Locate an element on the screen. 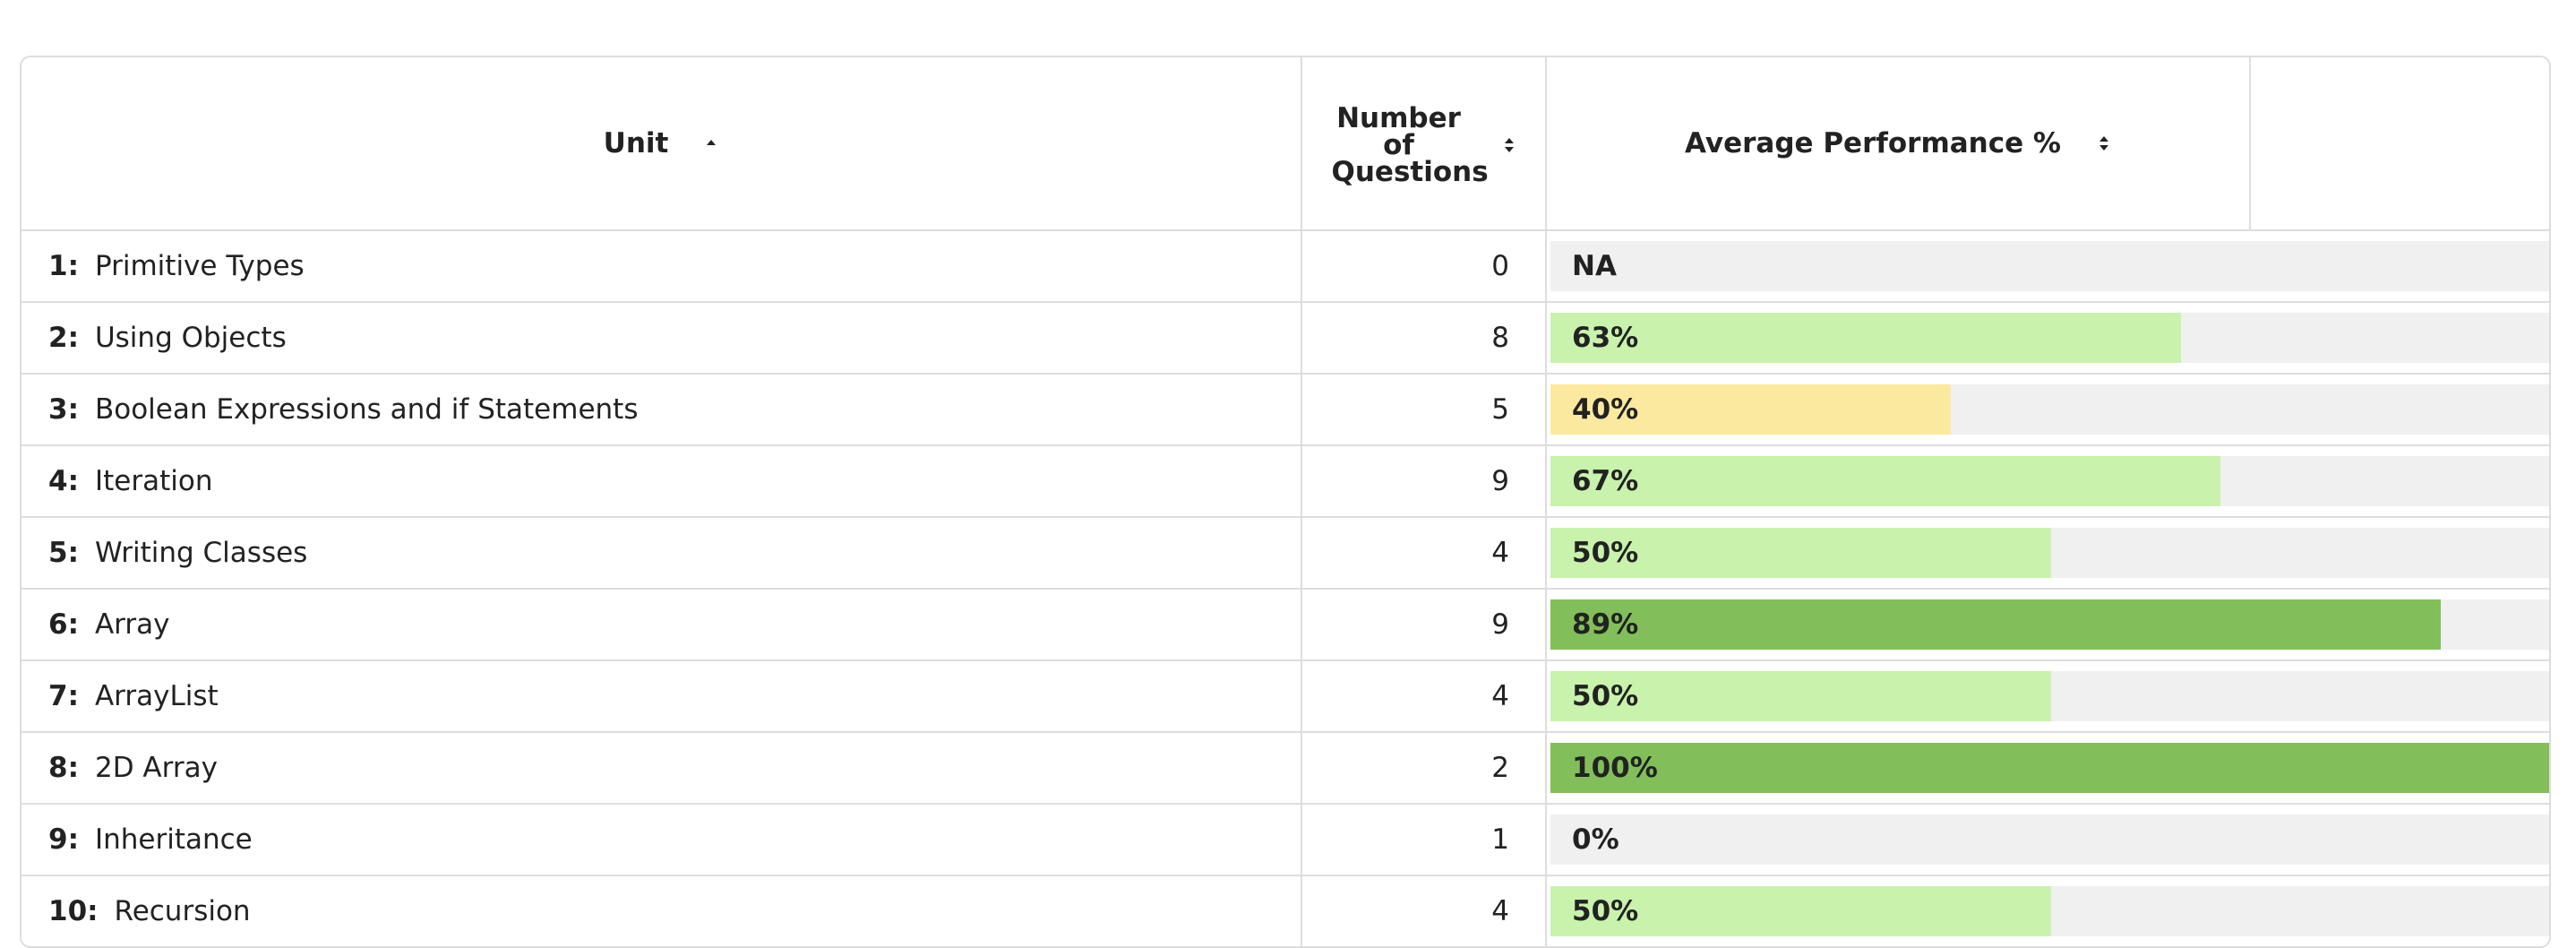  unit-name: Recursion is located at coordinates (182, 911).